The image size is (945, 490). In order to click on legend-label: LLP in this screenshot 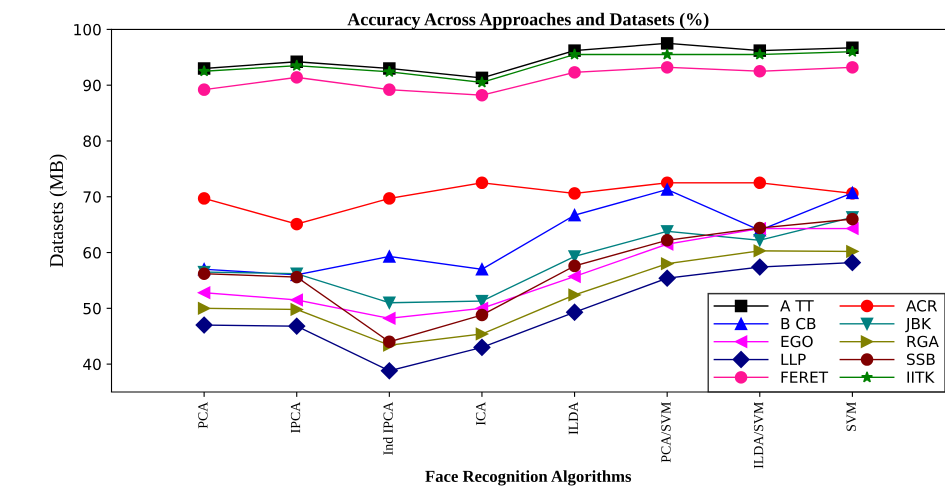, I will do `click(794, 359)`.